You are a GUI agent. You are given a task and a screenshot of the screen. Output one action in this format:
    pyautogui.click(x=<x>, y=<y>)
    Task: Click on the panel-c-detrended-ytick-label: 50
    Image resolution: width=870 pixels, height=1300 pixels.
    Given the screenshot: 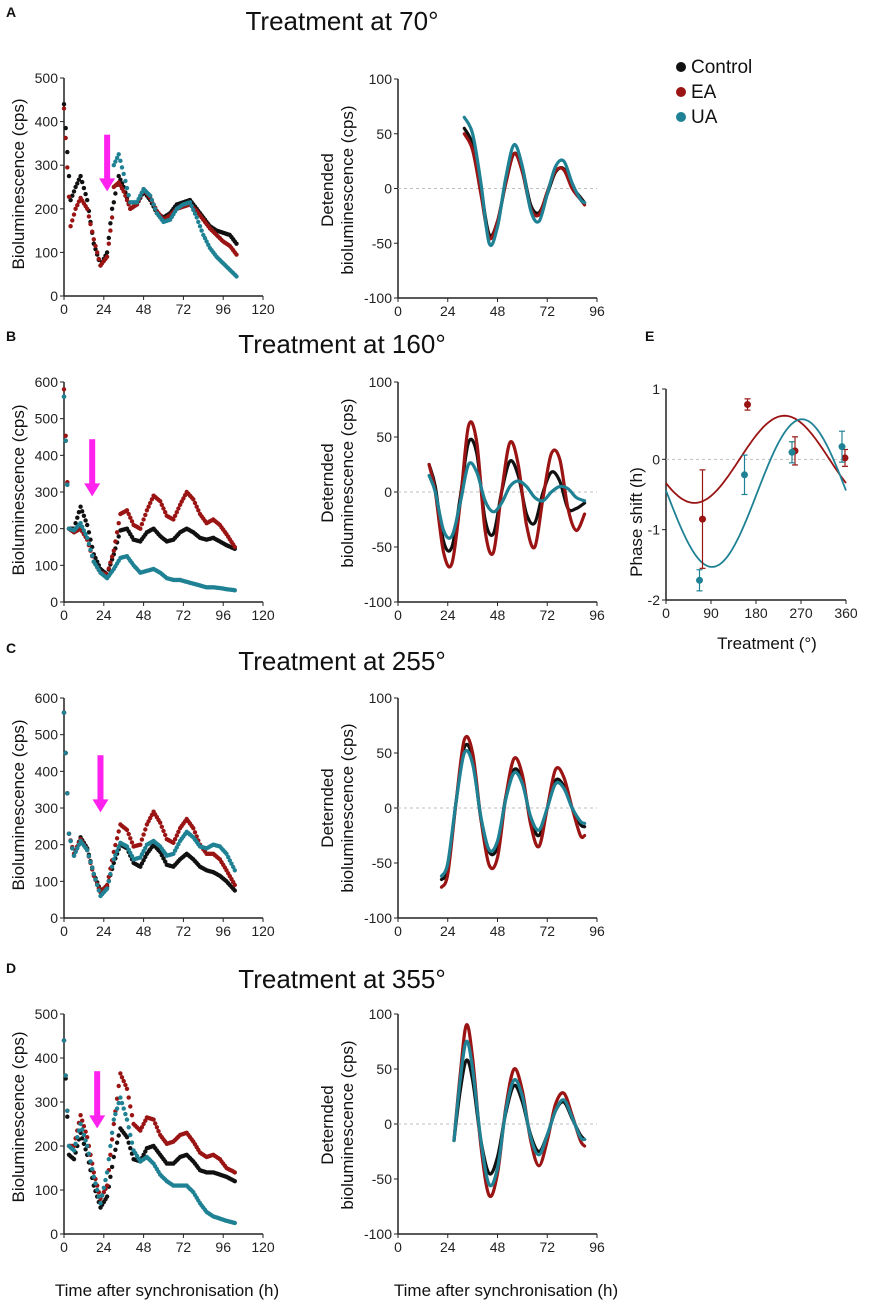 What is the action you would take?
    pyautogui.click(x=384, y=753)
    